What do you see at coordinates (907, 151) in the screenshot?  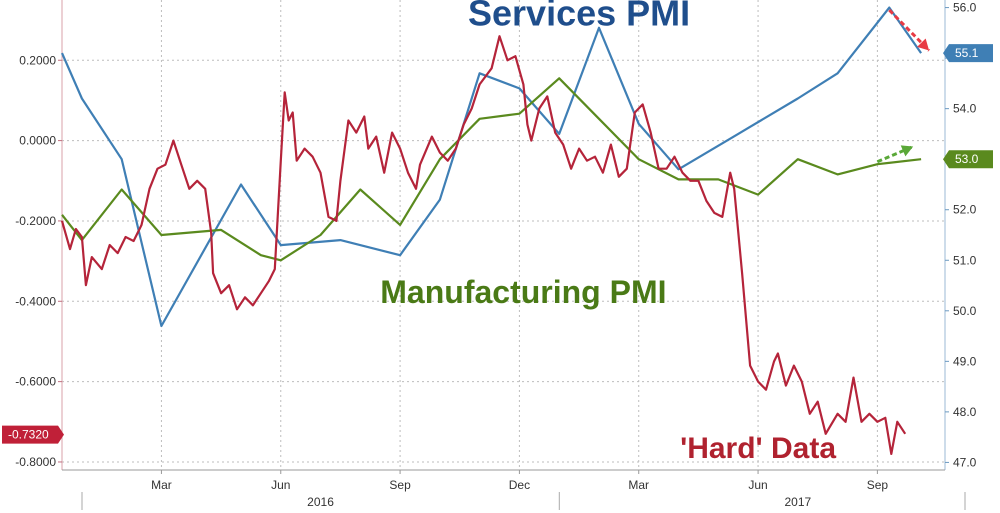 I see `up-arrow-head` at bounding box center [907, 151].